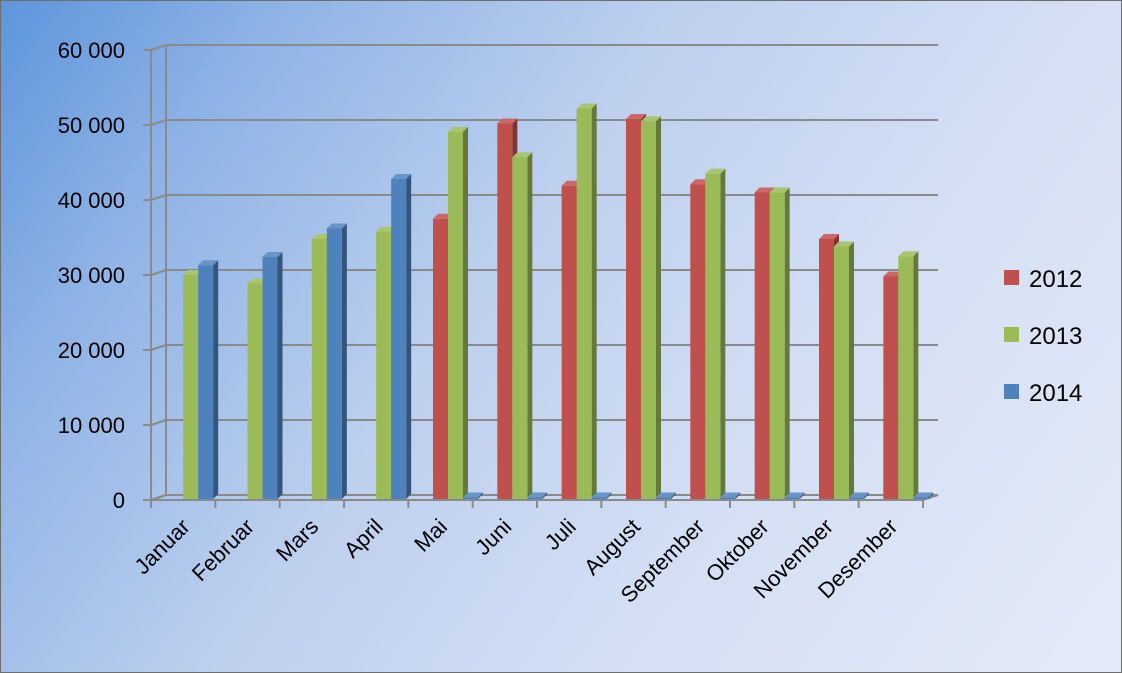 The height and width of the screenshot is (673, 1122). I want to click on legend-item-2012: 2012, so click(1043, 279).